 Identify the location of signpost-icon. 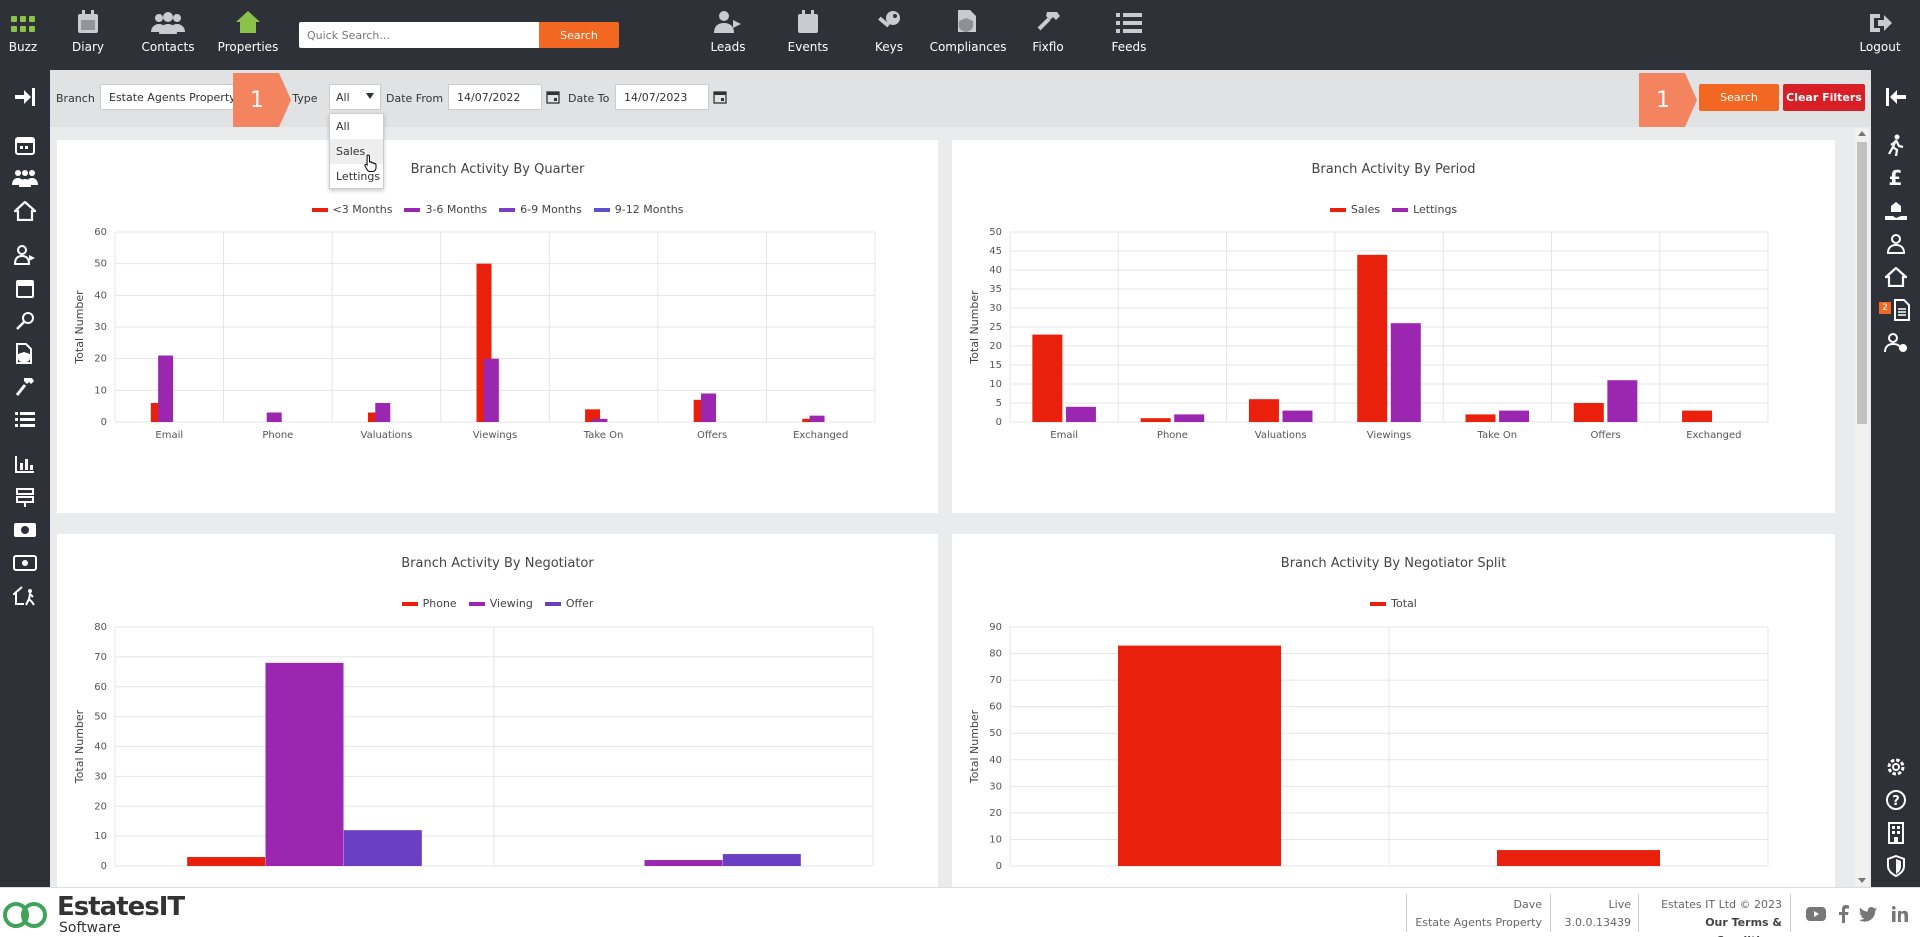
(25, 497).